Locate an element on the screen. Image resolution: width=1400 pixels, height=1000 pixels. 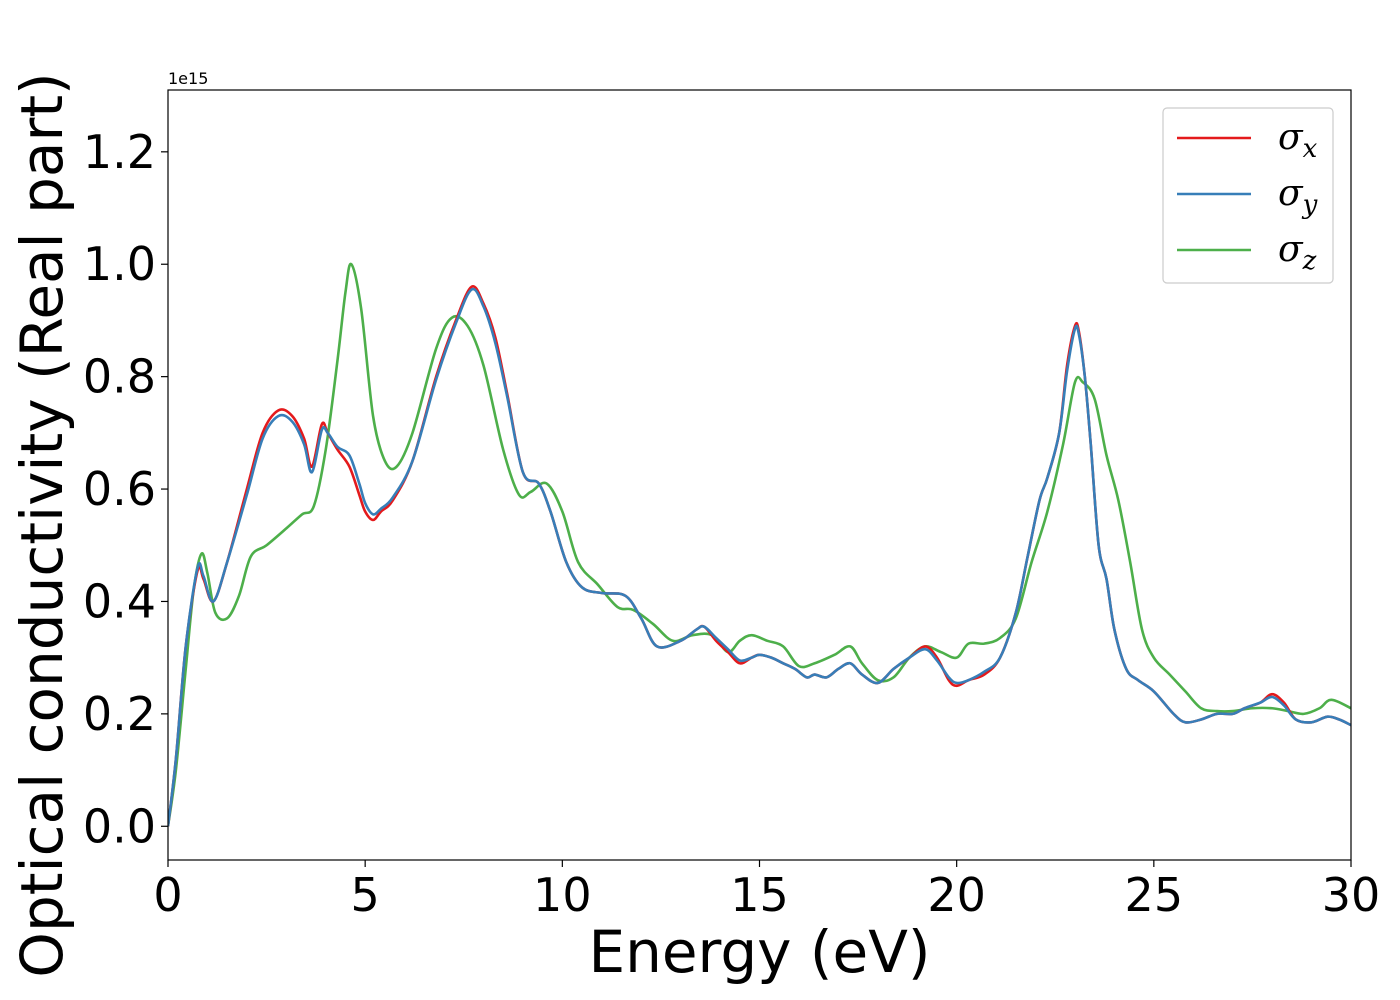
y-tick-label: 1.0 is located at coordinates (119, 264).